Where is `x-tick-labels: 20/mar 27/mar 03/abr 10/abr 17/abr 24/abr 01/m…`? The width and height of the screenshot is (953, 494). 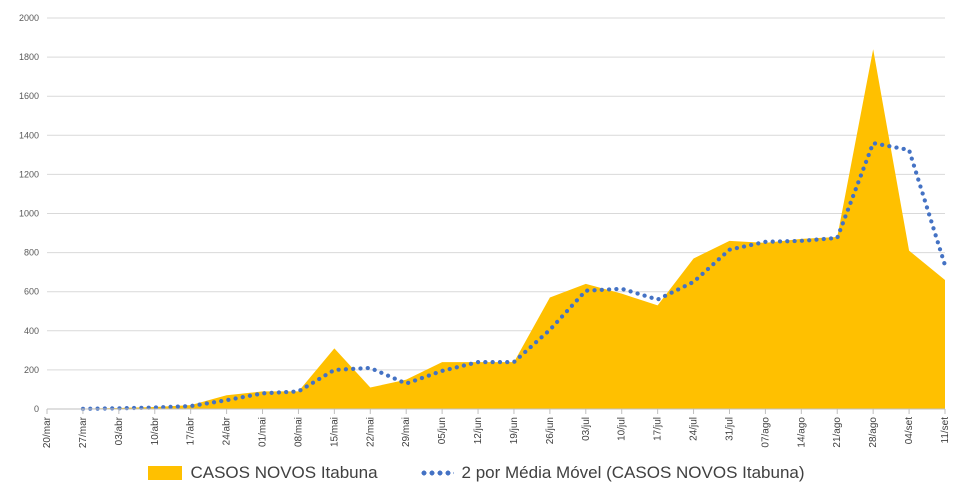 x-tick-labels: 20/mar 27/mar 03/abr 10/abr 17/abr 24/abr 01/m… is located at coordinates (496, 432).